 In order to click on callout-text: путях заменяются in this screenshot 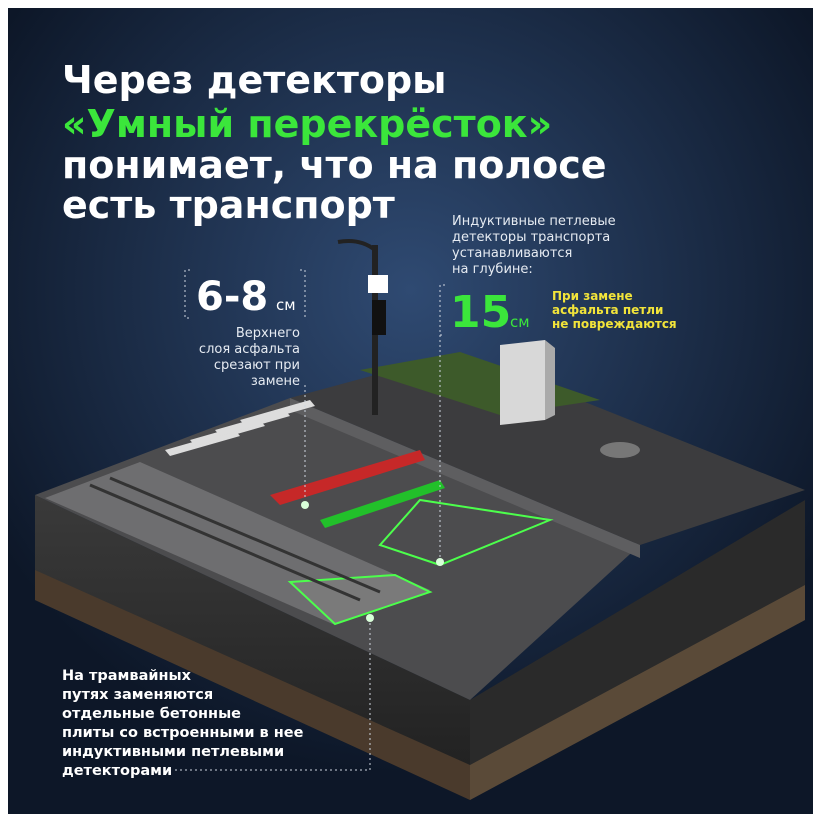, I will do `click(137, 695)`.